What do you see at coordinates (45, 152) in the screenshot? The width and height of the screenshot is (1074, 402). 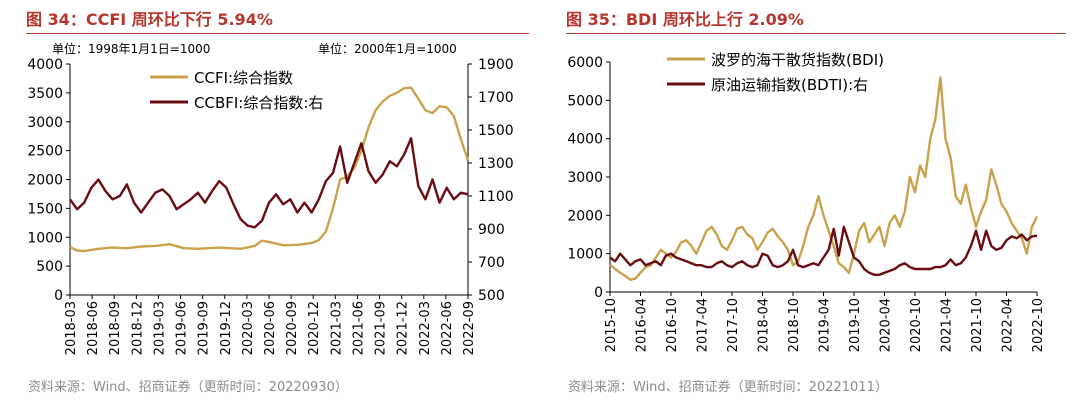 I see `y-tick-label: 2500` at bounding box center [45, 152].